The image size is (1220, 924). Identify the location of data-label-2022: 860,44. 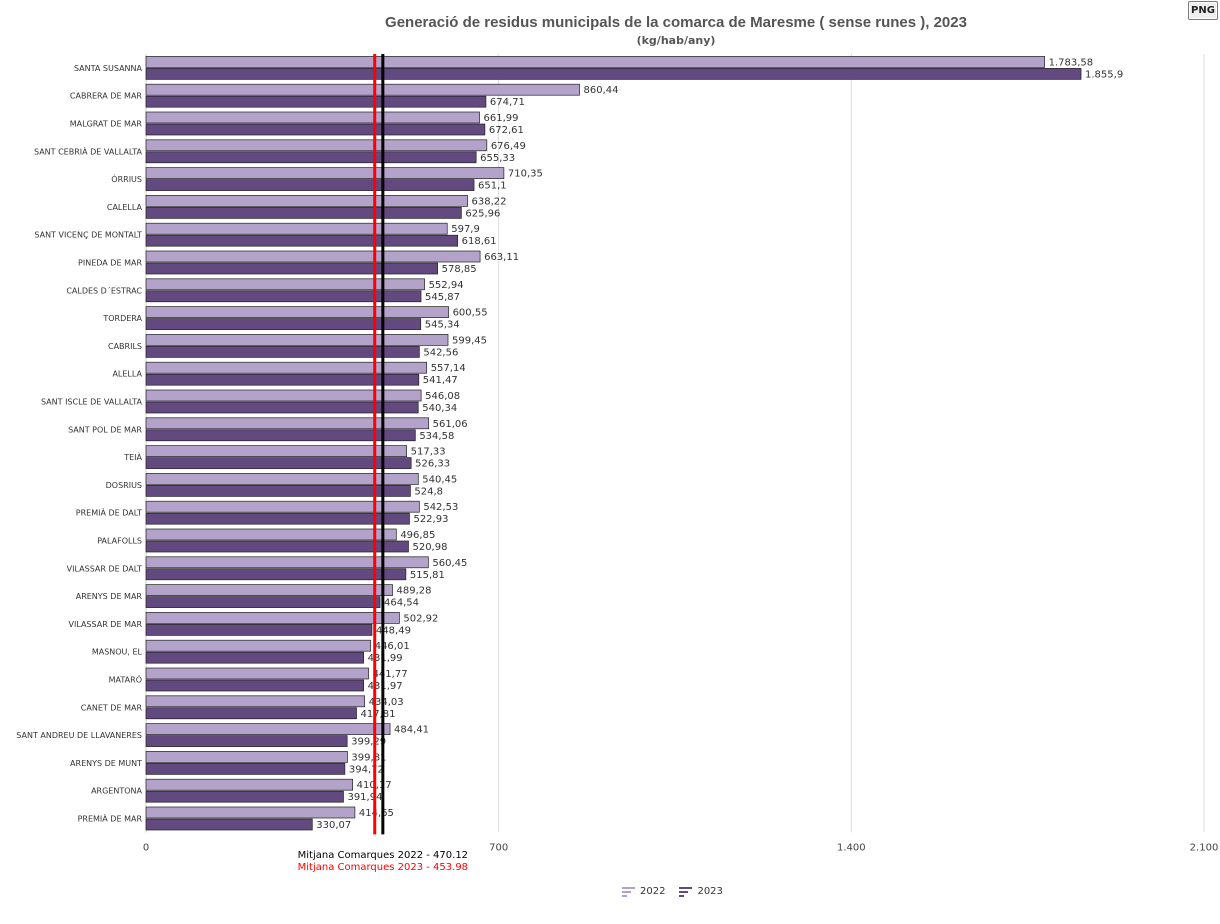
(600, 90).